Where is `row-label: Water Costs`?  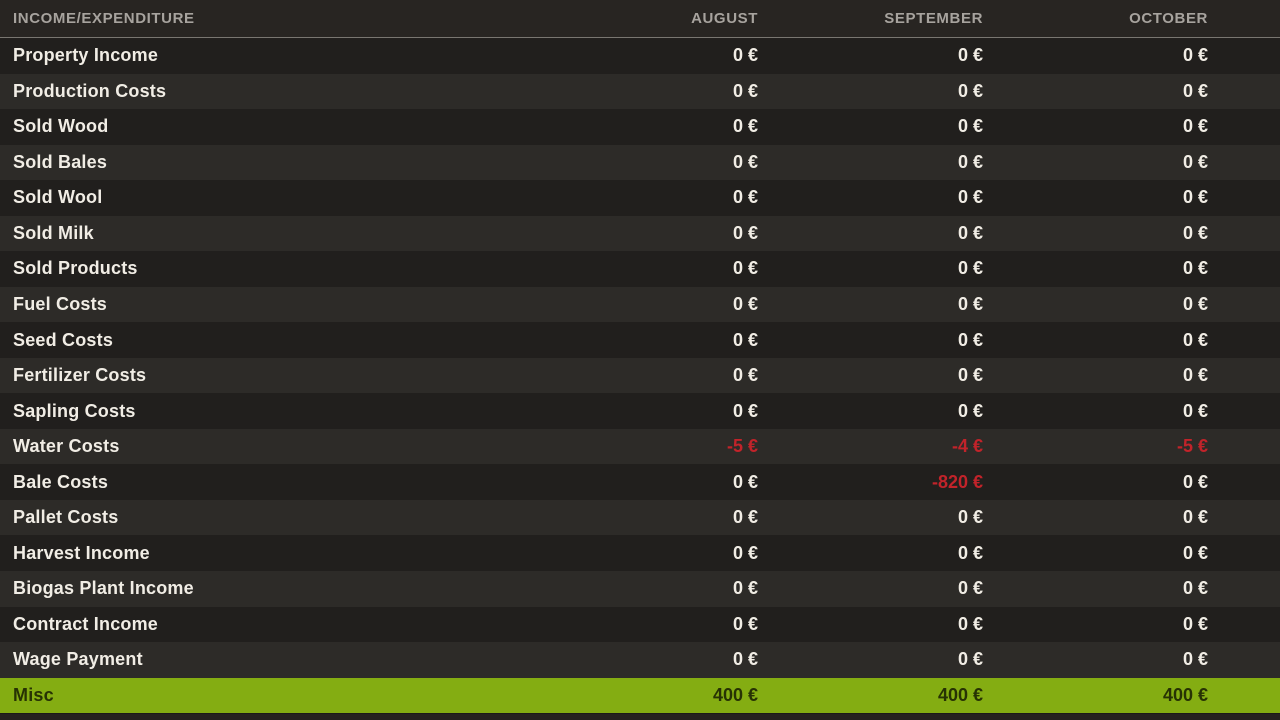 row-label: Water Costs is located at coordinates (66, 446).